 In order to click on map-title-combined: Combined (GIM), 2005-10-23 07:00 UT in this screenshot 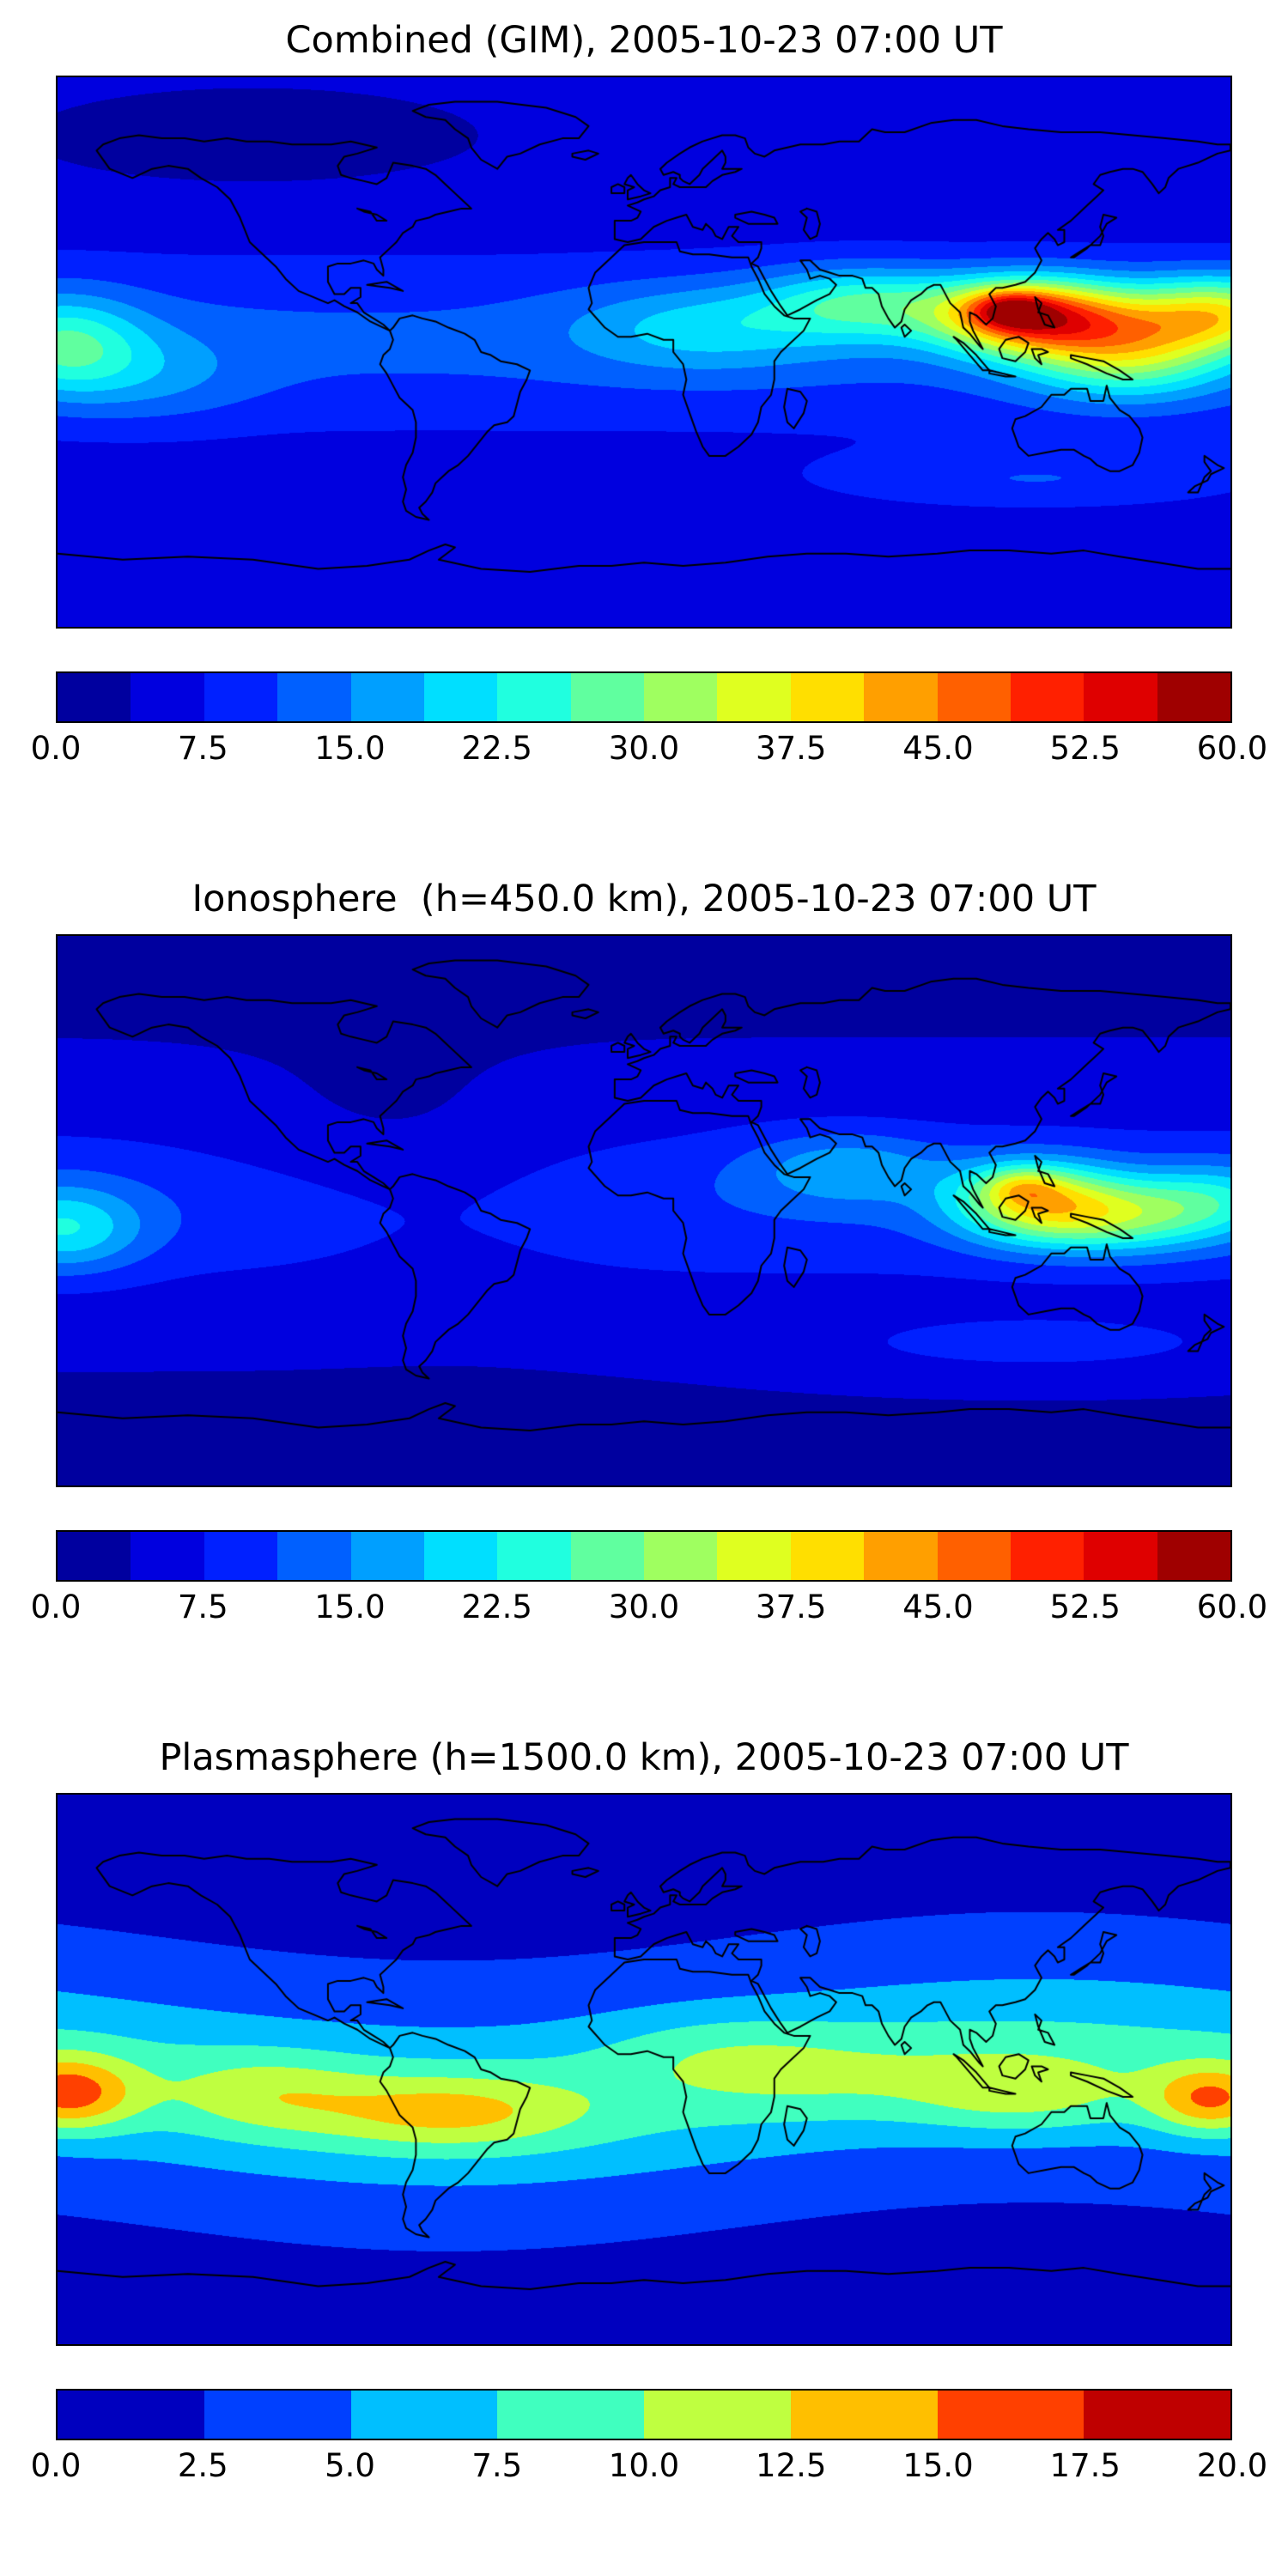, I will do `click(644, 40)`.